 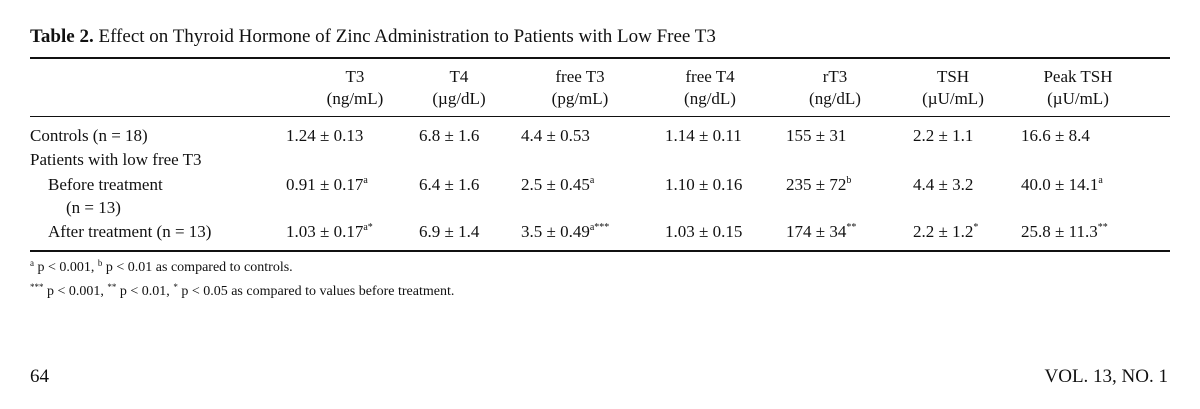 What do you see at coordinates (62, 36) in the screenshot?
I see `table-caption-label: Table 2.` at bounding box center [62, 36].